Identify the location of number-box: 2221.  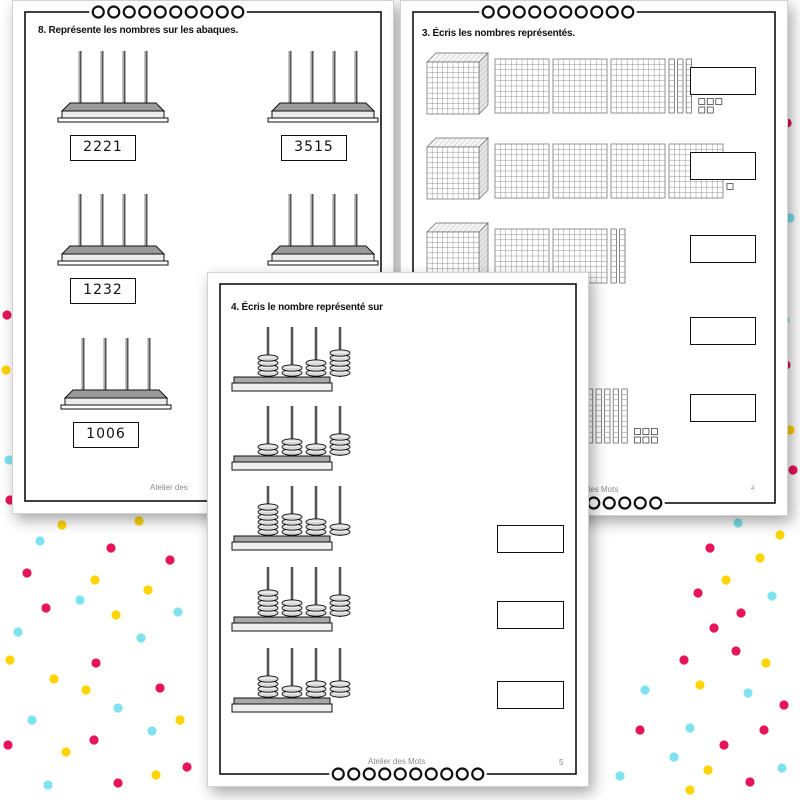
(103, 148).